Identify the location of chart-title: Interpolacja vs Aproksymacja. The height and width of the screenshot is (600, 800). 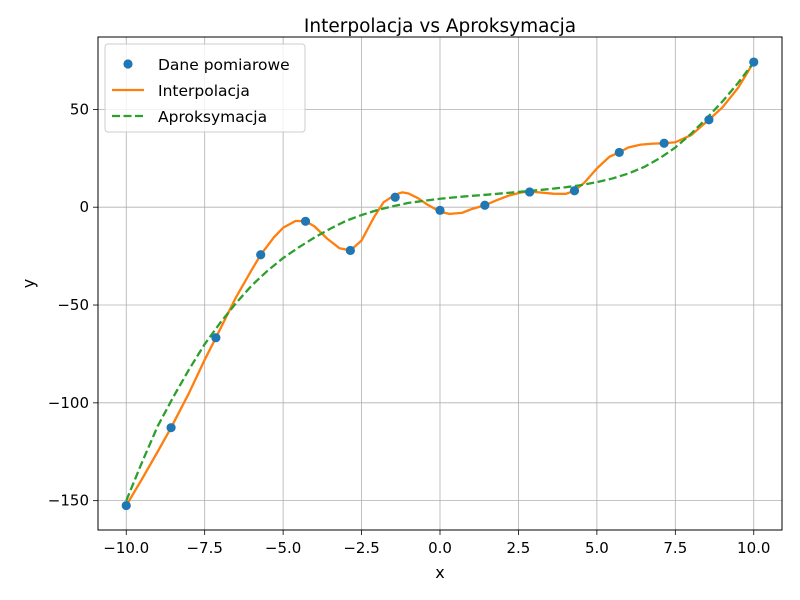
(440, 26).